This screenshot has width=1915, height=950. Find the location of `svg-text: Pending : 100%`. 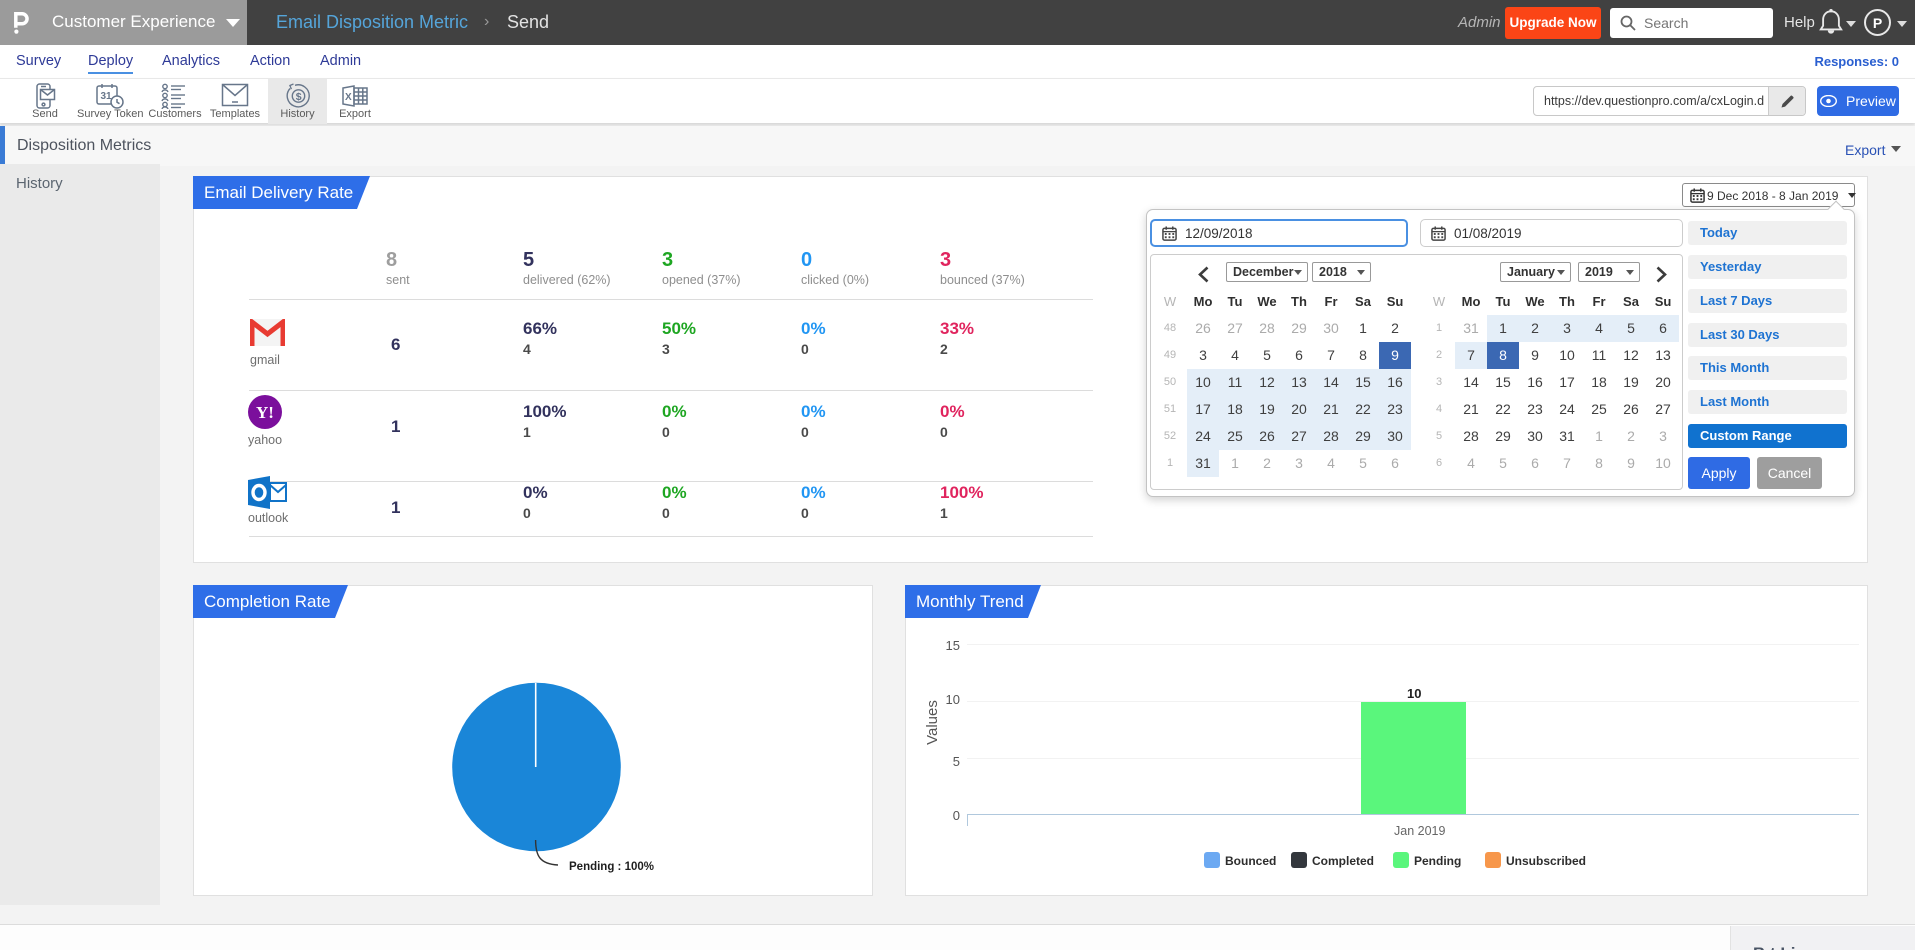

svg-text: Pending : 100% is located at coordinates (611, 867).